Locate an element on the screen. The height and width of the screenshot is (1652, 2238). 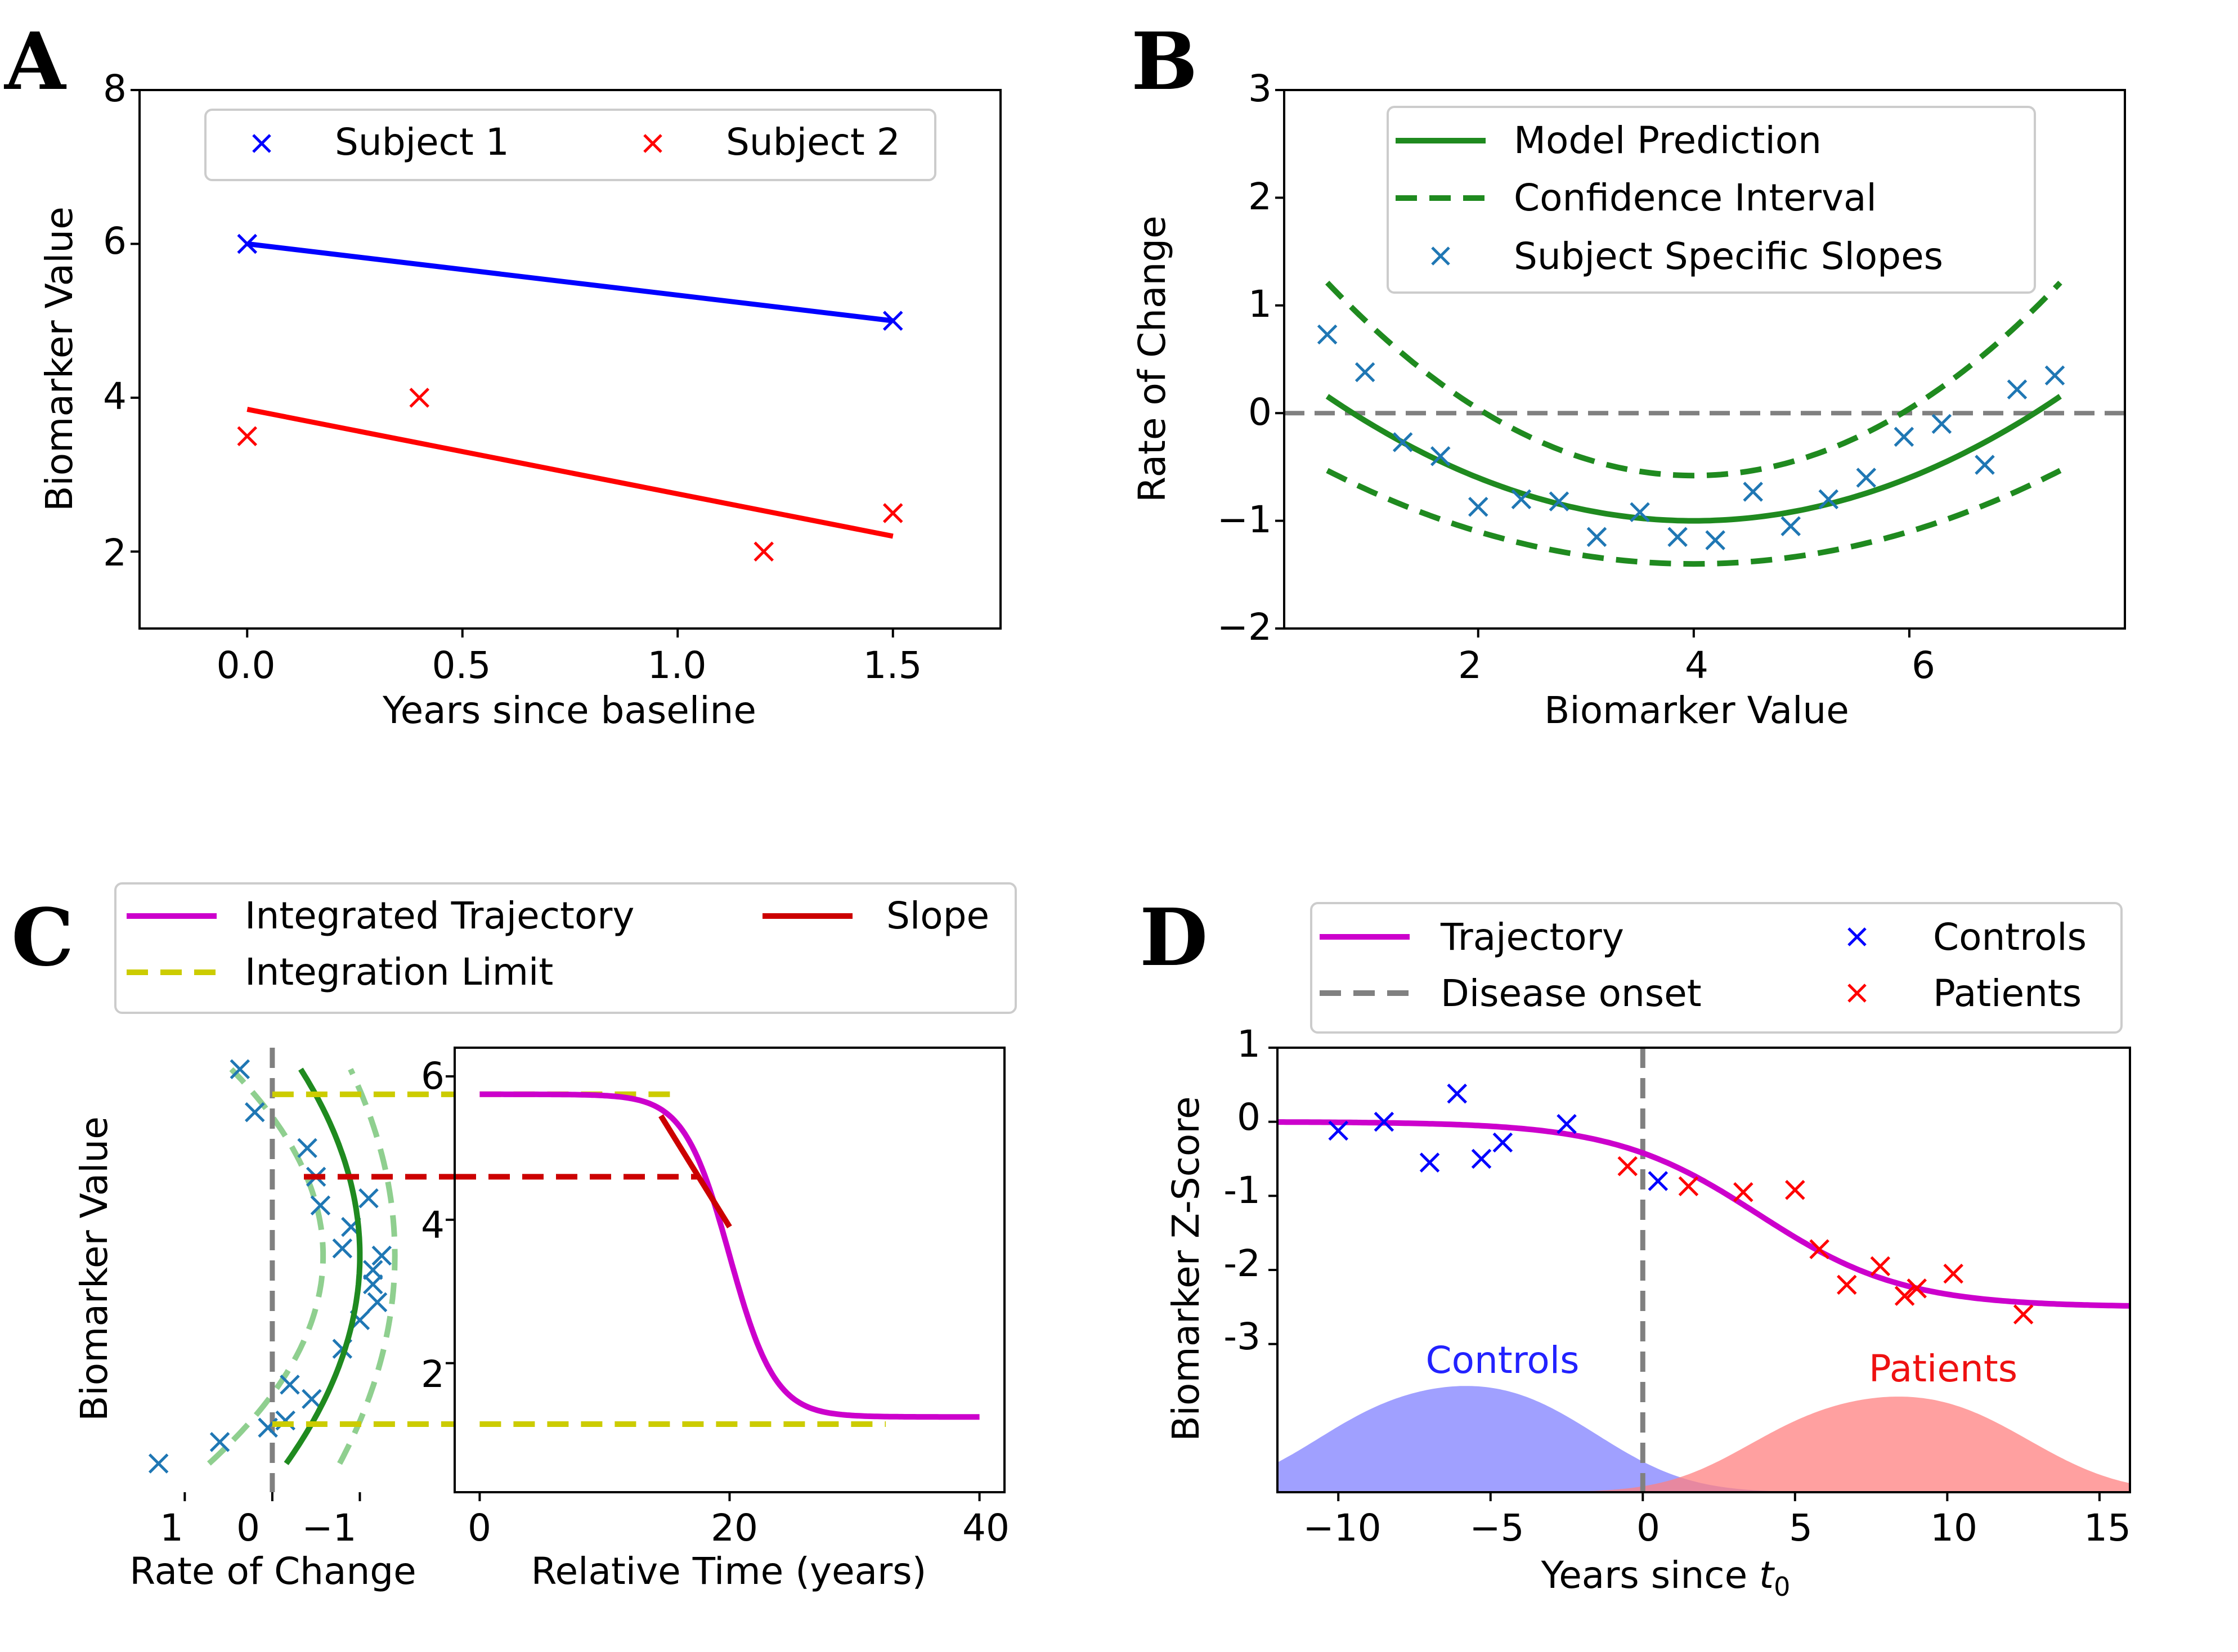
panel-c-ytick-label: 4 is located at coordinates (433, 1225).